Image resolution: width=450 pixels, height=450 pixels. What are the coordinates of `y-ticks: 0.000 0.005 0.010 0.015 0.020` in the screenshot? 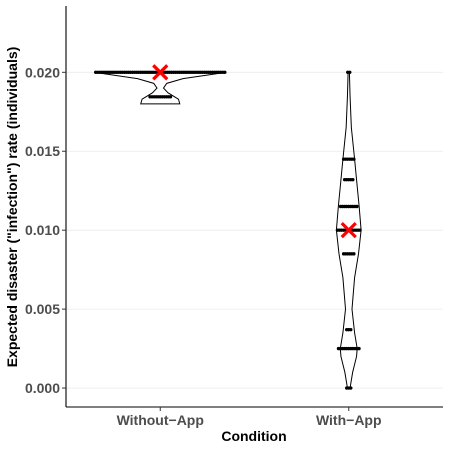 It's located at (45, 230).